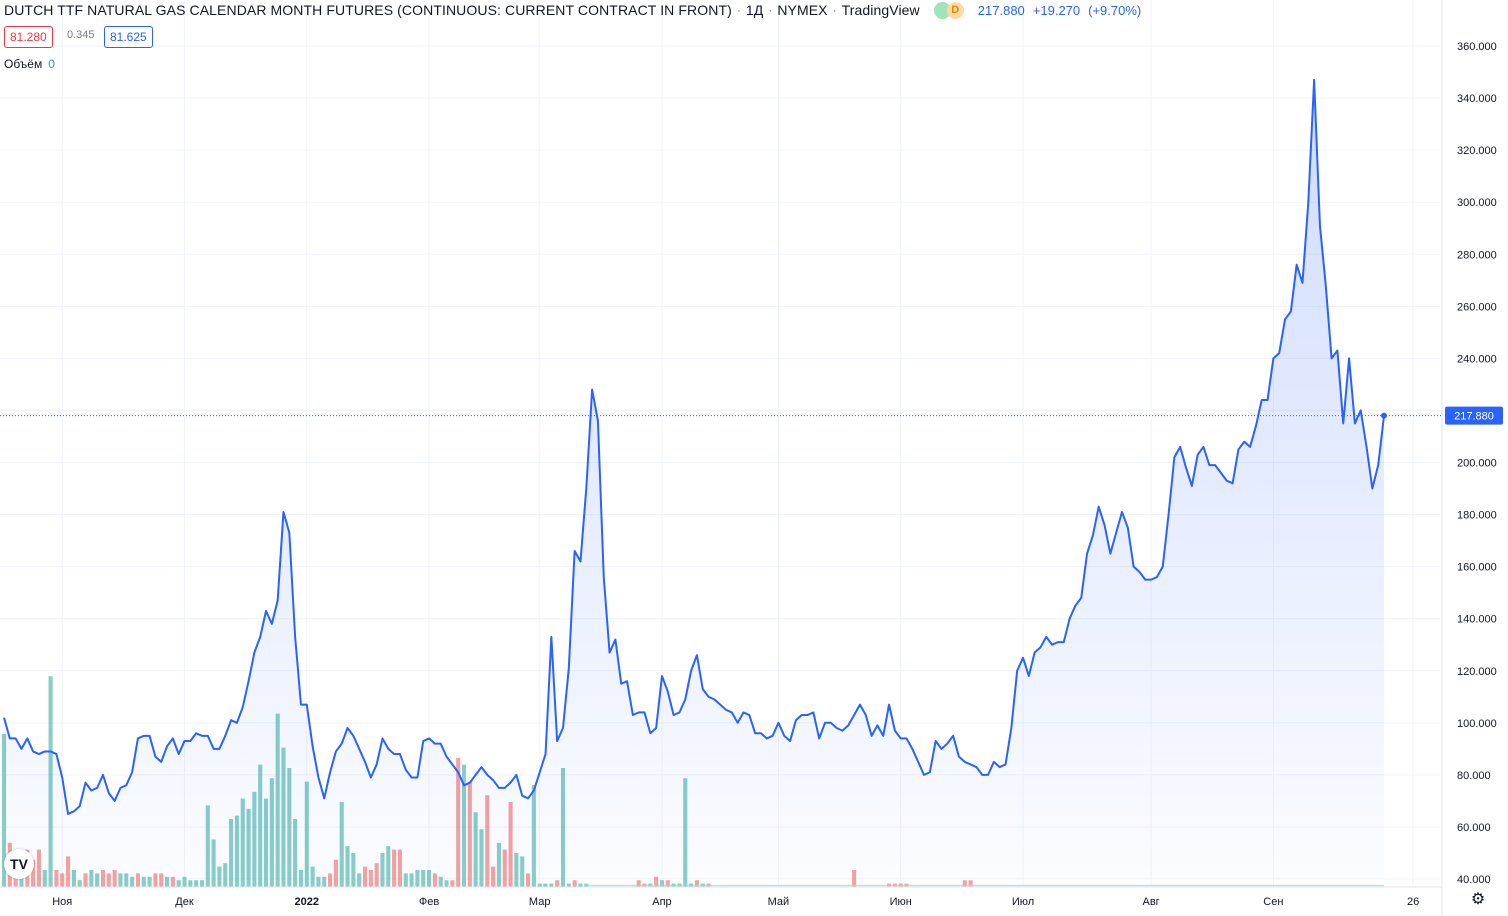 The width and height of the screenshot is (1508, 916). Describe the element at coordinates (1273, 902) in the screenshot. I see `x-tick-label: Сен` at that location.